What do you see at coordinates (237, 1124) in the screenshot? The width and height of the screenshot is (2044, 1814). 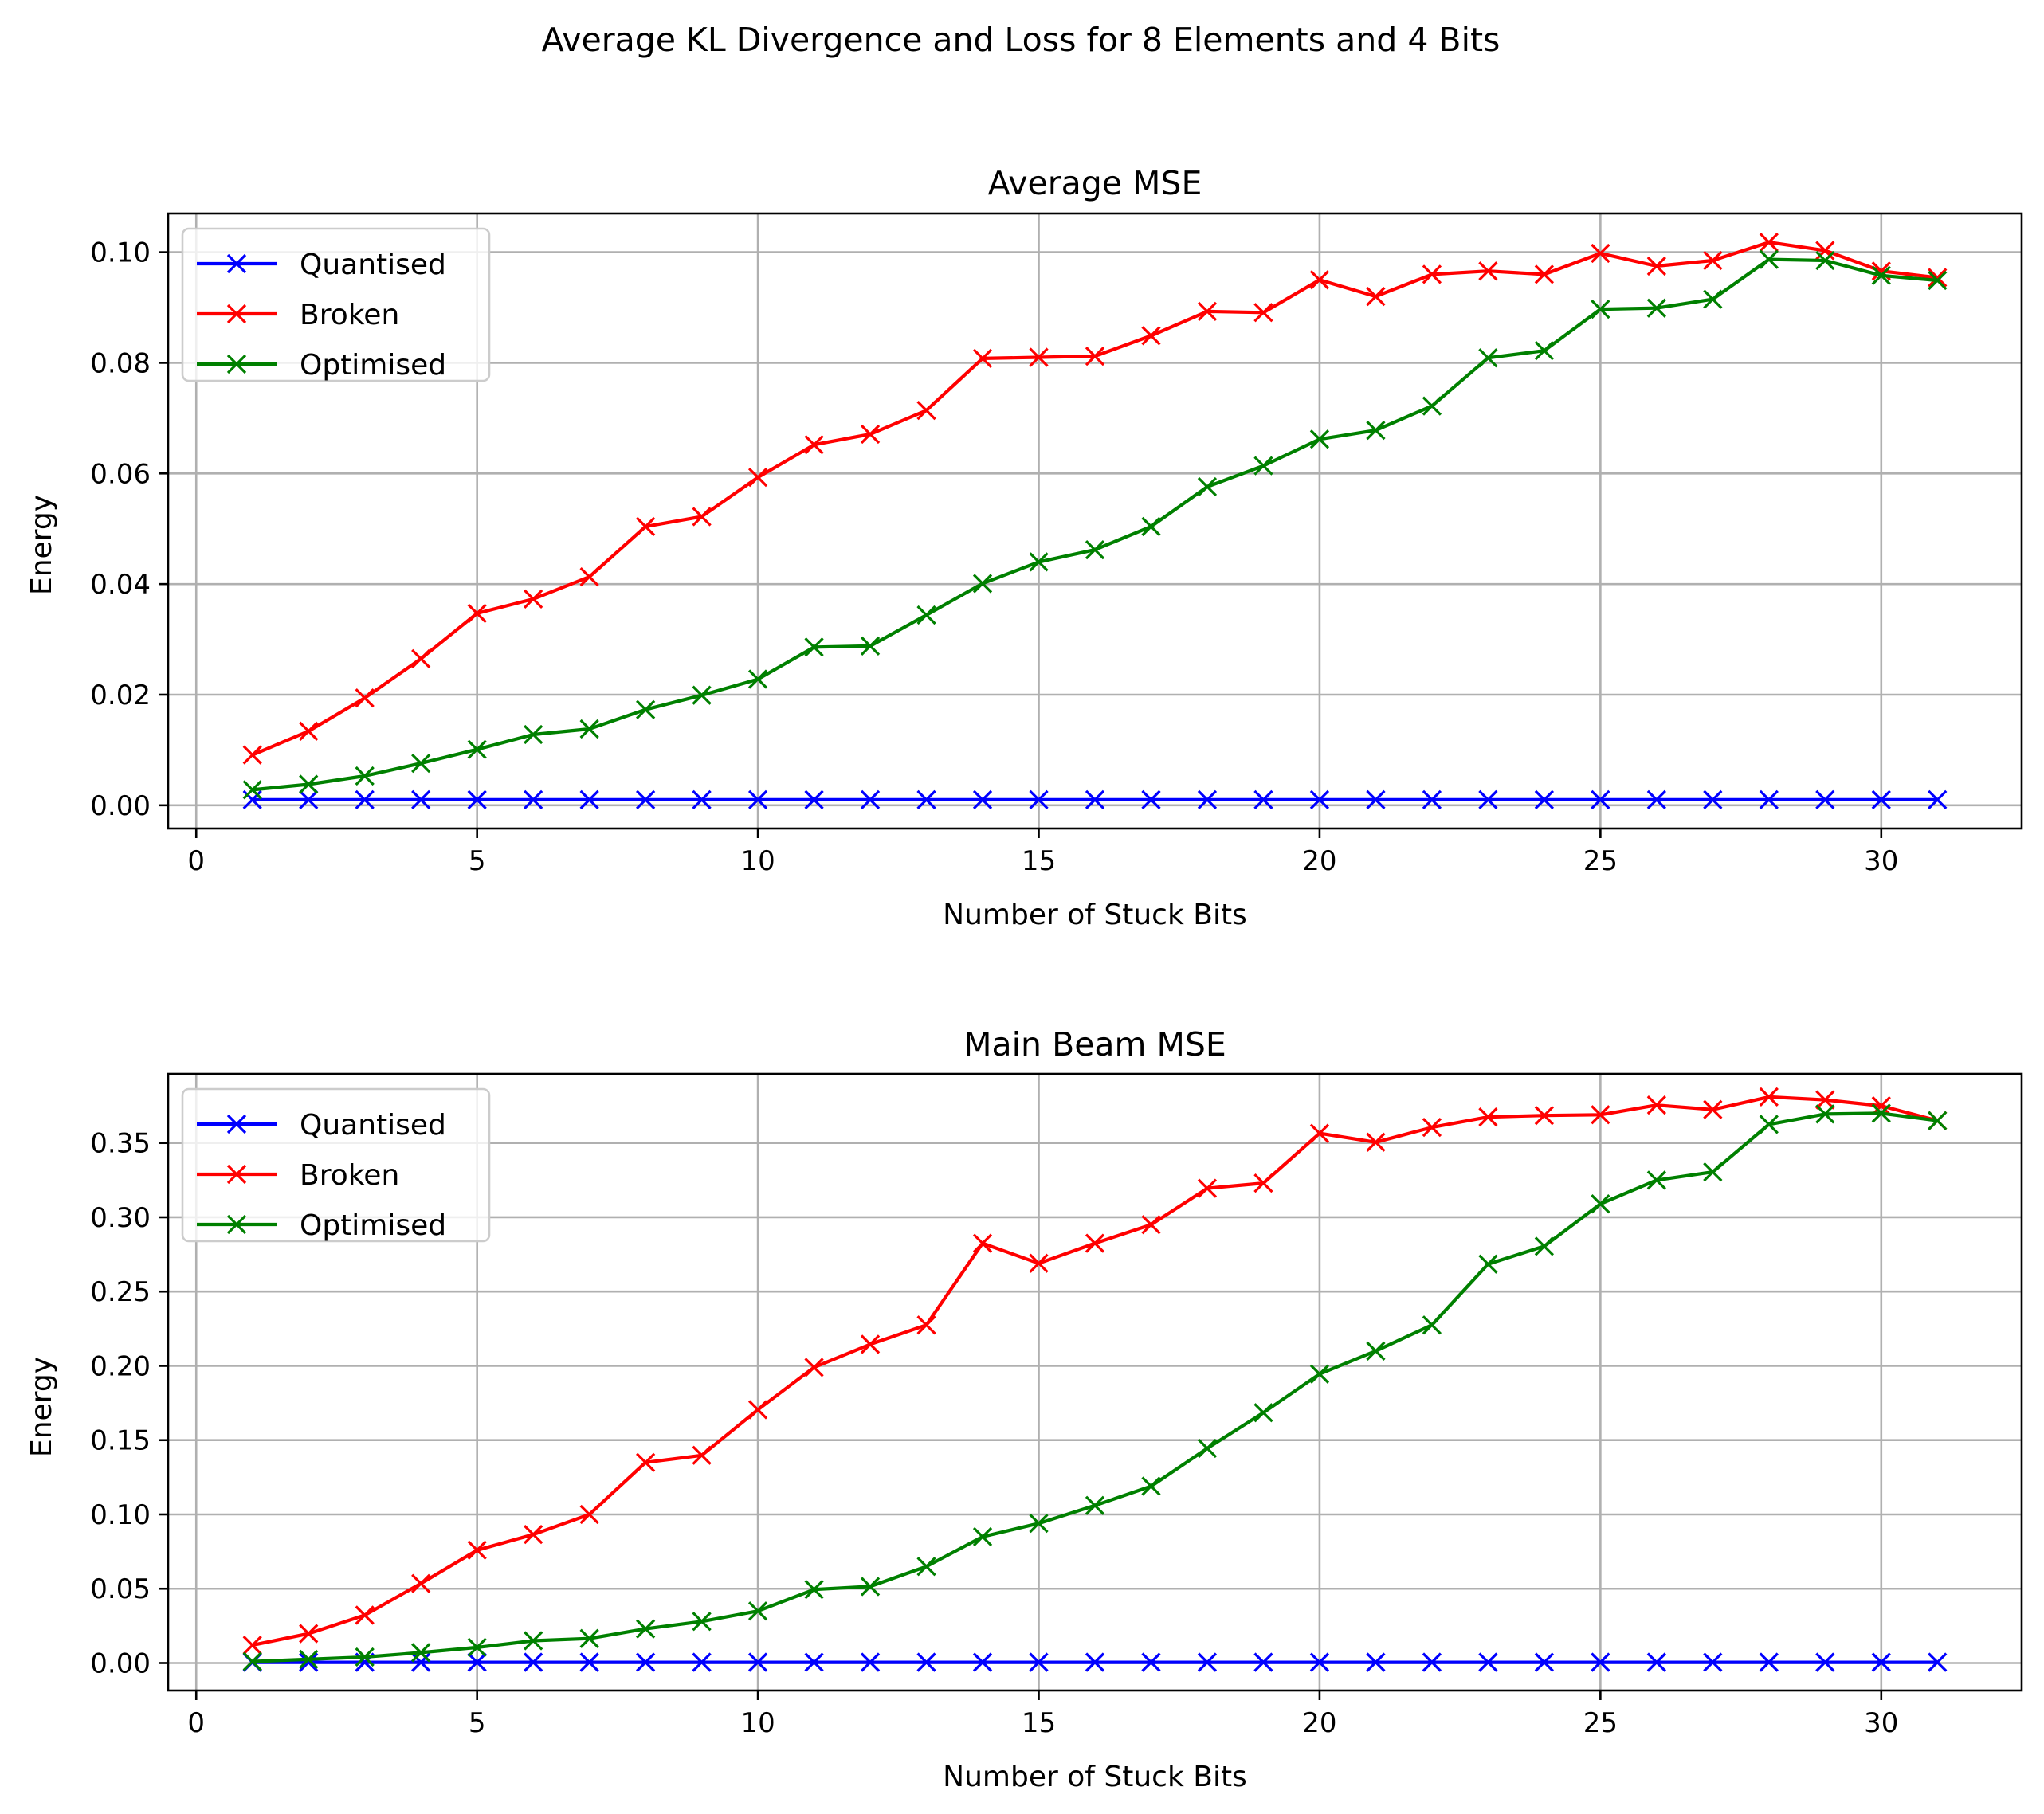 I see `main-beam-mse-legend-quantised-marker` at bounding box center [237, 1124].